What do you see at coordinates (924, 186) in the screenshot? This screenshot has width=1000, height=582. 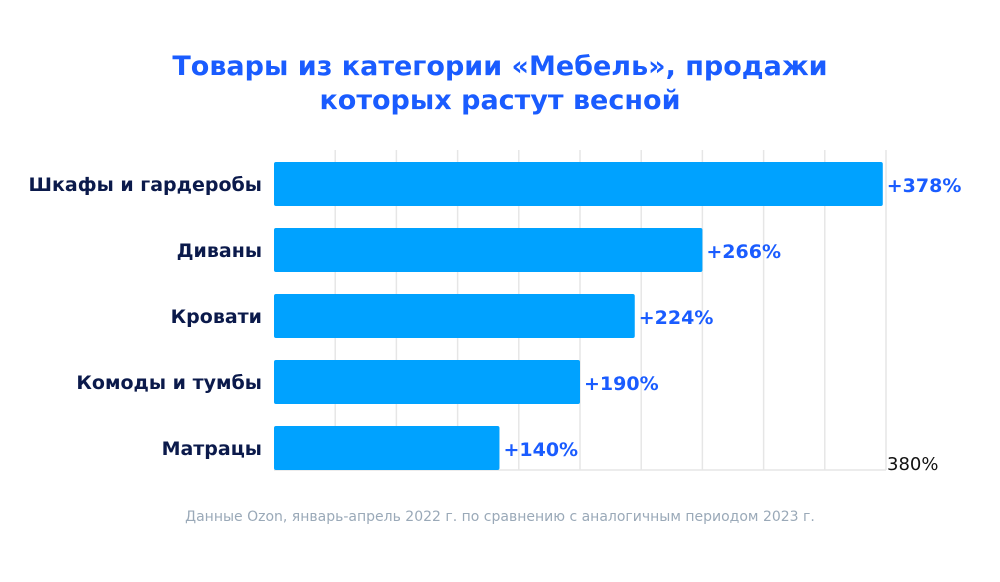 I see `value-label: +378%` at bounding box center [924, 186].